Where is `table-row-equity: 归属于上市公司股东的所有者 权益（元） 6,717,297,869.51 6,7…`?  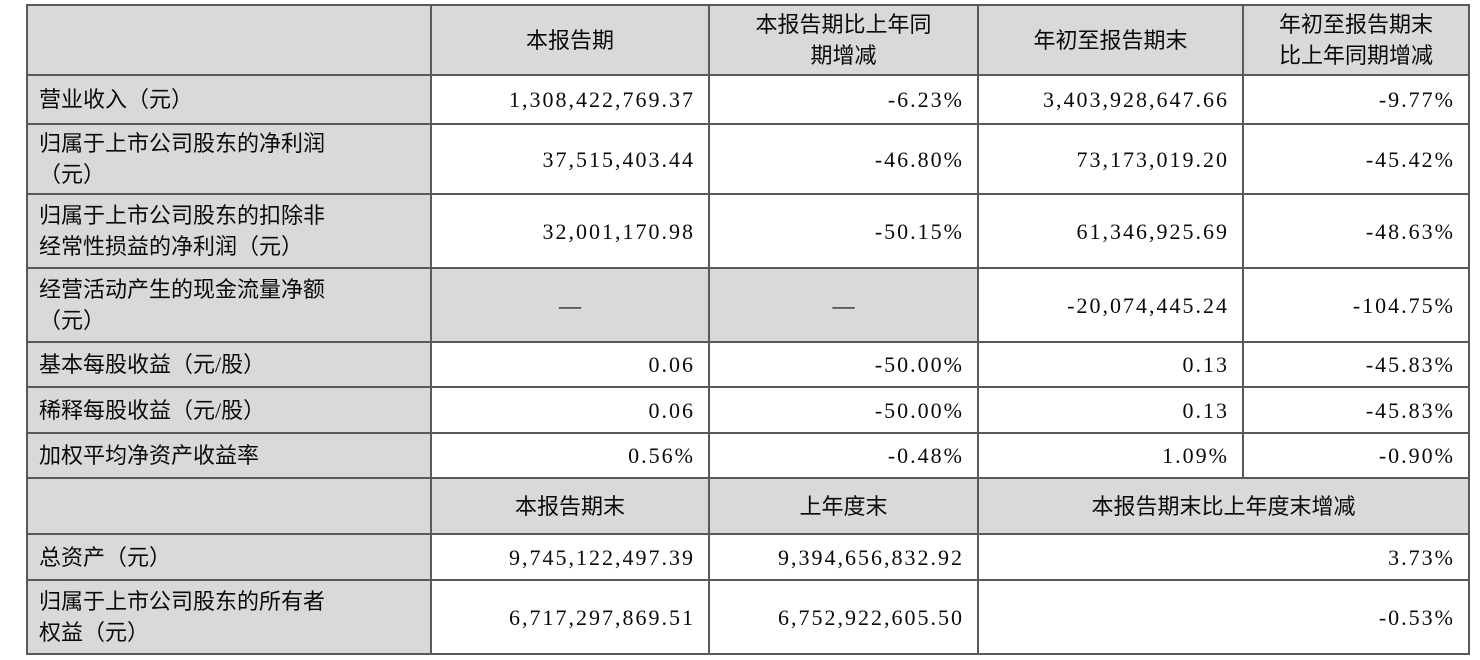 table-row-equity: 归属于上市公司股东的所有者 权益（元） 6,717,297,869.51 6,7… is located at coordinates (748, 617).